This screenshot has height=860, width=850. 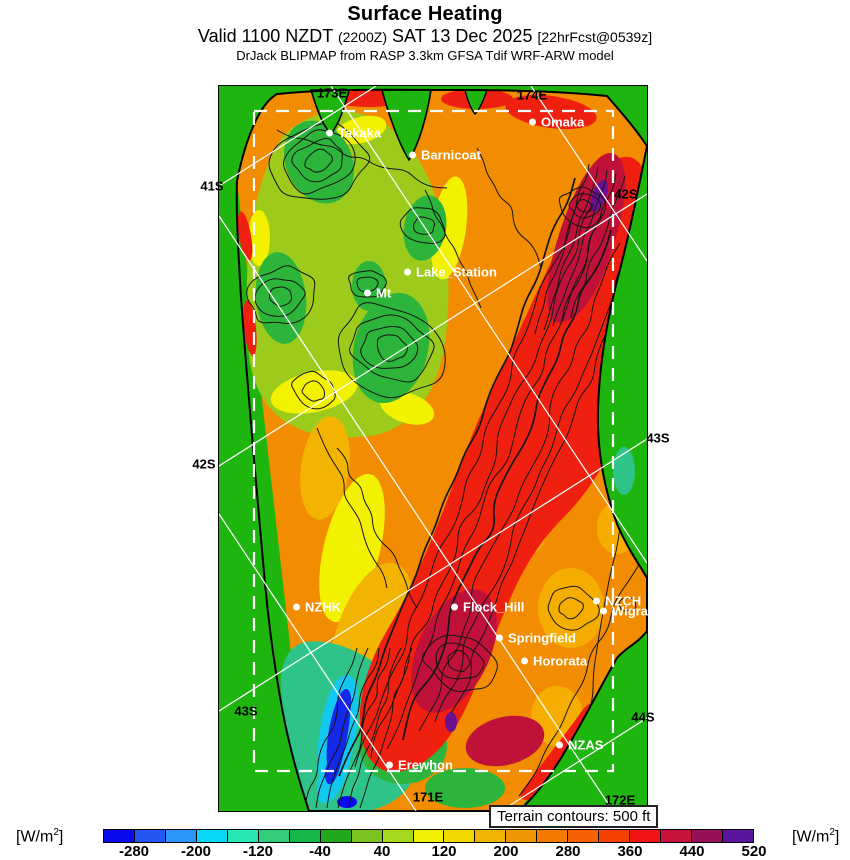 I want to click on bay-notch, so click(x=476, y=102).